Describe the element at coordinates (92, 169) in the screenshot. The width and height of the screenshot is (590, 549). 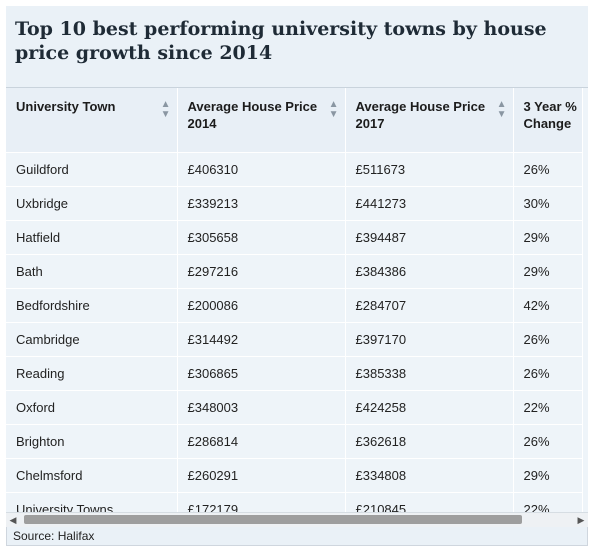
I see `cell-town: Guildford` at that location.